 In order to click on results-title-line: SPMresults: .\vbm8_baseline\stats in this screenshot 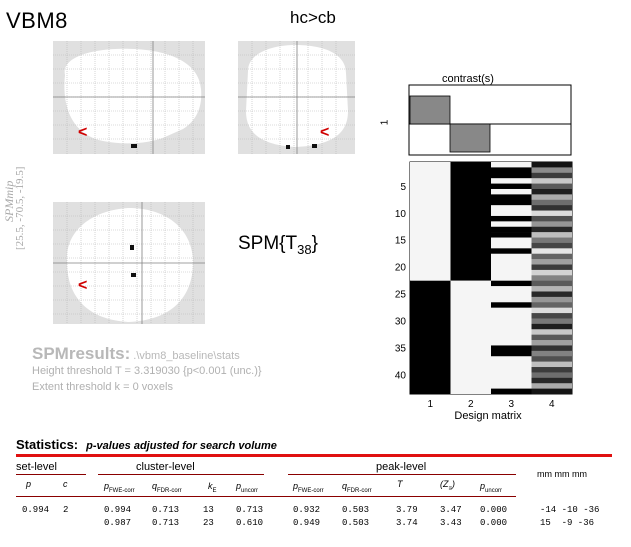, I will do `click(136, 354)`.